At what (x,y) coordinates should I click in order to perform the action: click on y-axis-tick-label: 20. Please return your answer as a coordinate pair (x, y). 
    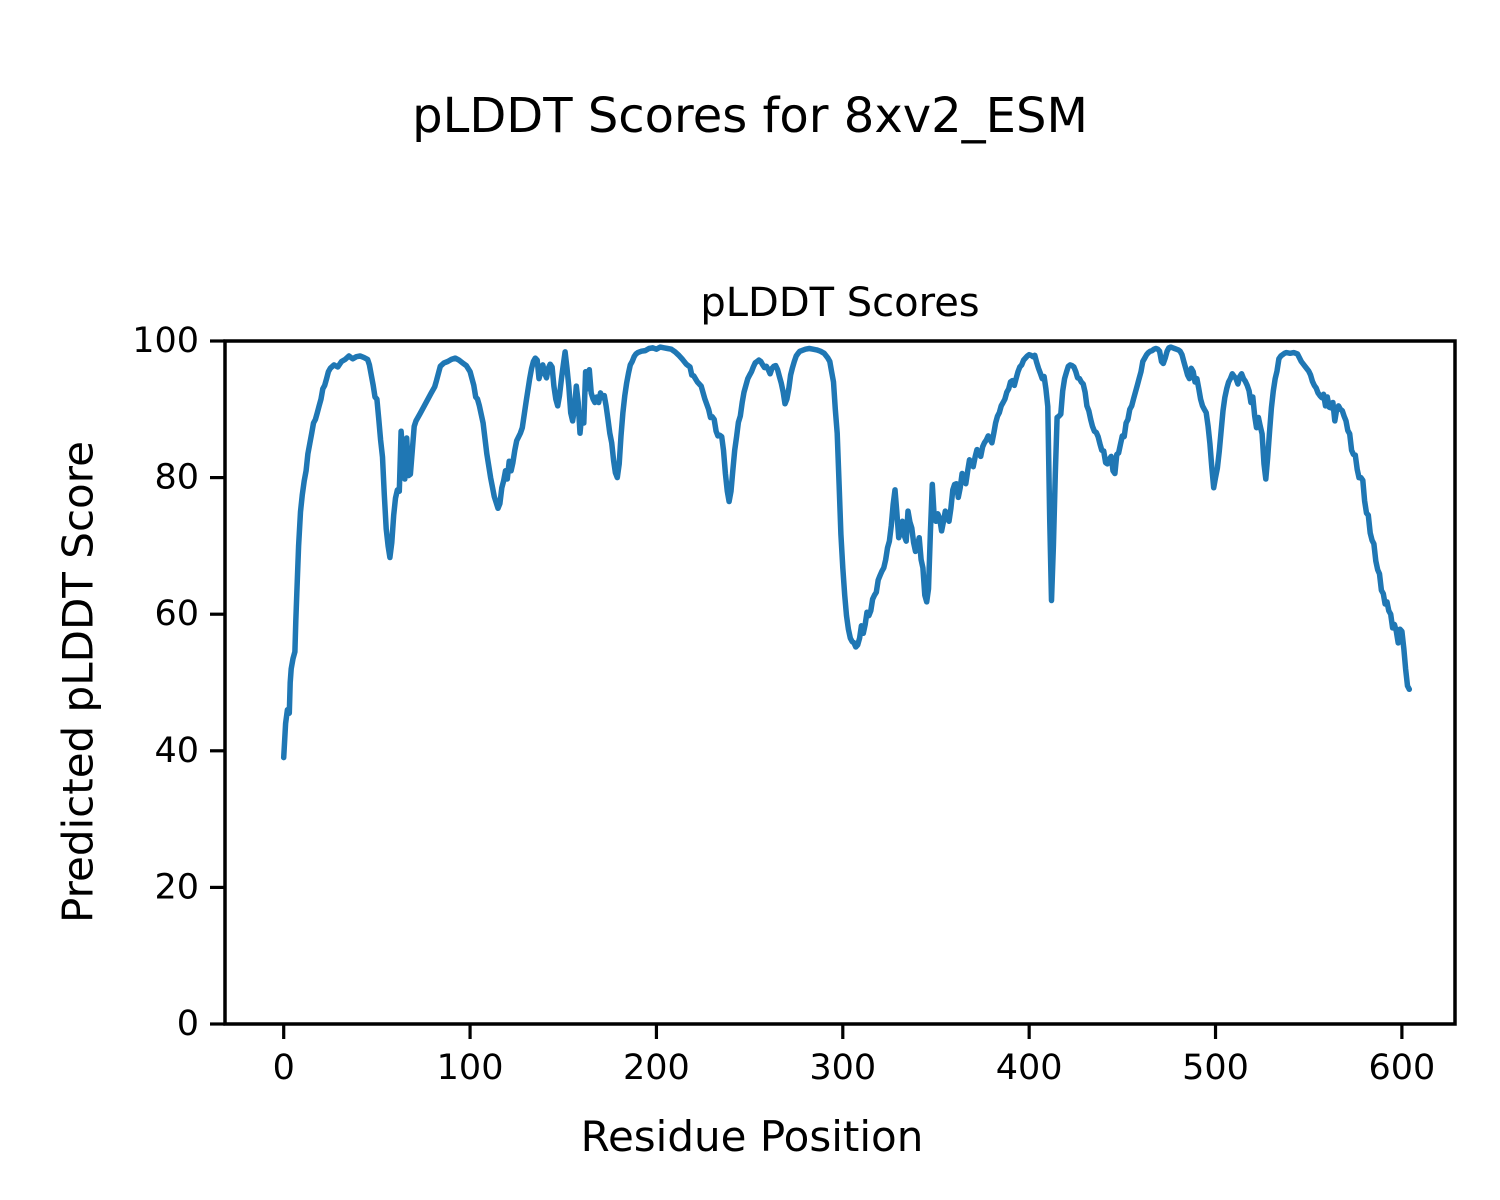
    Looking at the image, I should click on (176, 887).